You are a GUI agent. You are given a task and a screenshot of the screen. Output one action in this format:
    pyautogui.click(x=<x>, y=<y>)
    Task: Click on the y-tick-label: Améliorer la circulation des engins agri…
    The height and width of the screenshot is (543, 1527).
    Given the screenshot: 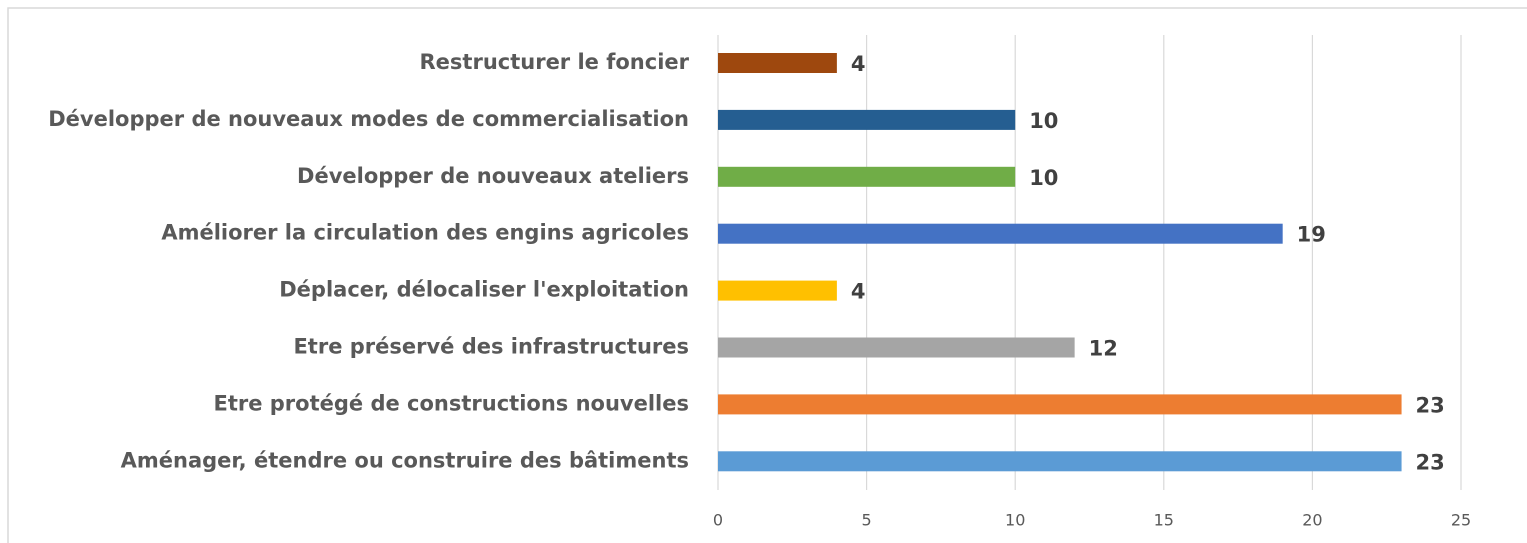 What is the action you would take?
    pyautogui.click(x=425, y=233)
    